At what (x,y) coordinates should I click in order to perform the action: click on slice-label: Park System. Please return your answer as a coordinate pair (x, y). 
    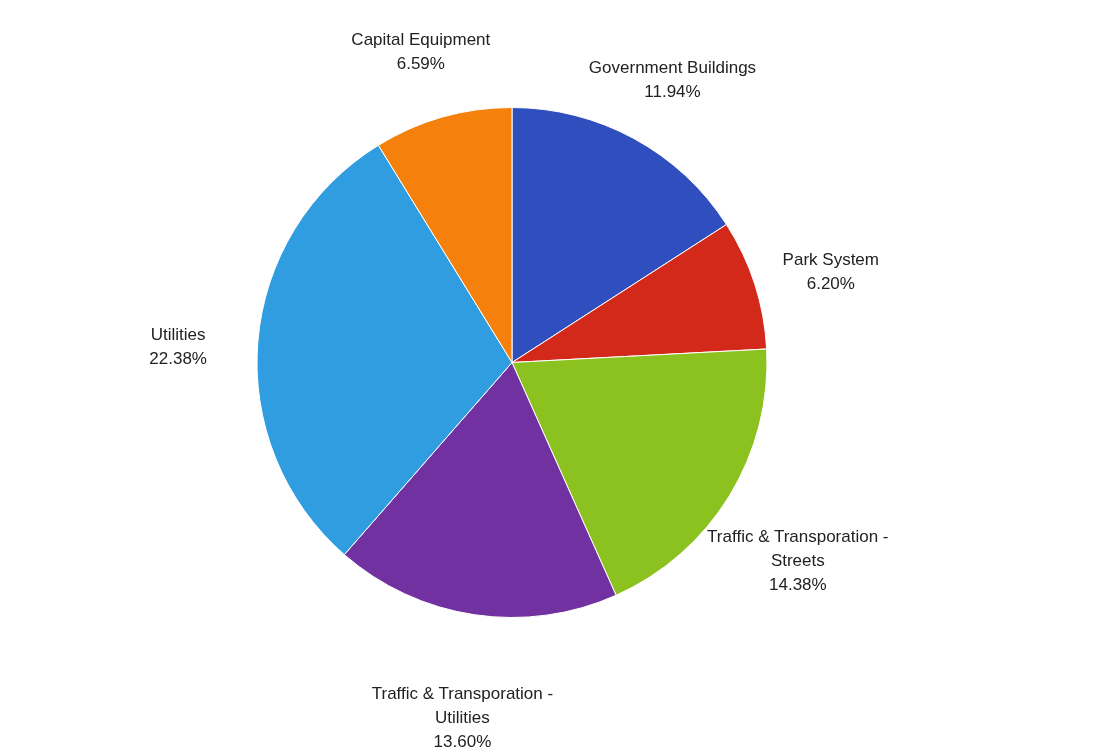
    Looking at the image, I should click on (830, 259).